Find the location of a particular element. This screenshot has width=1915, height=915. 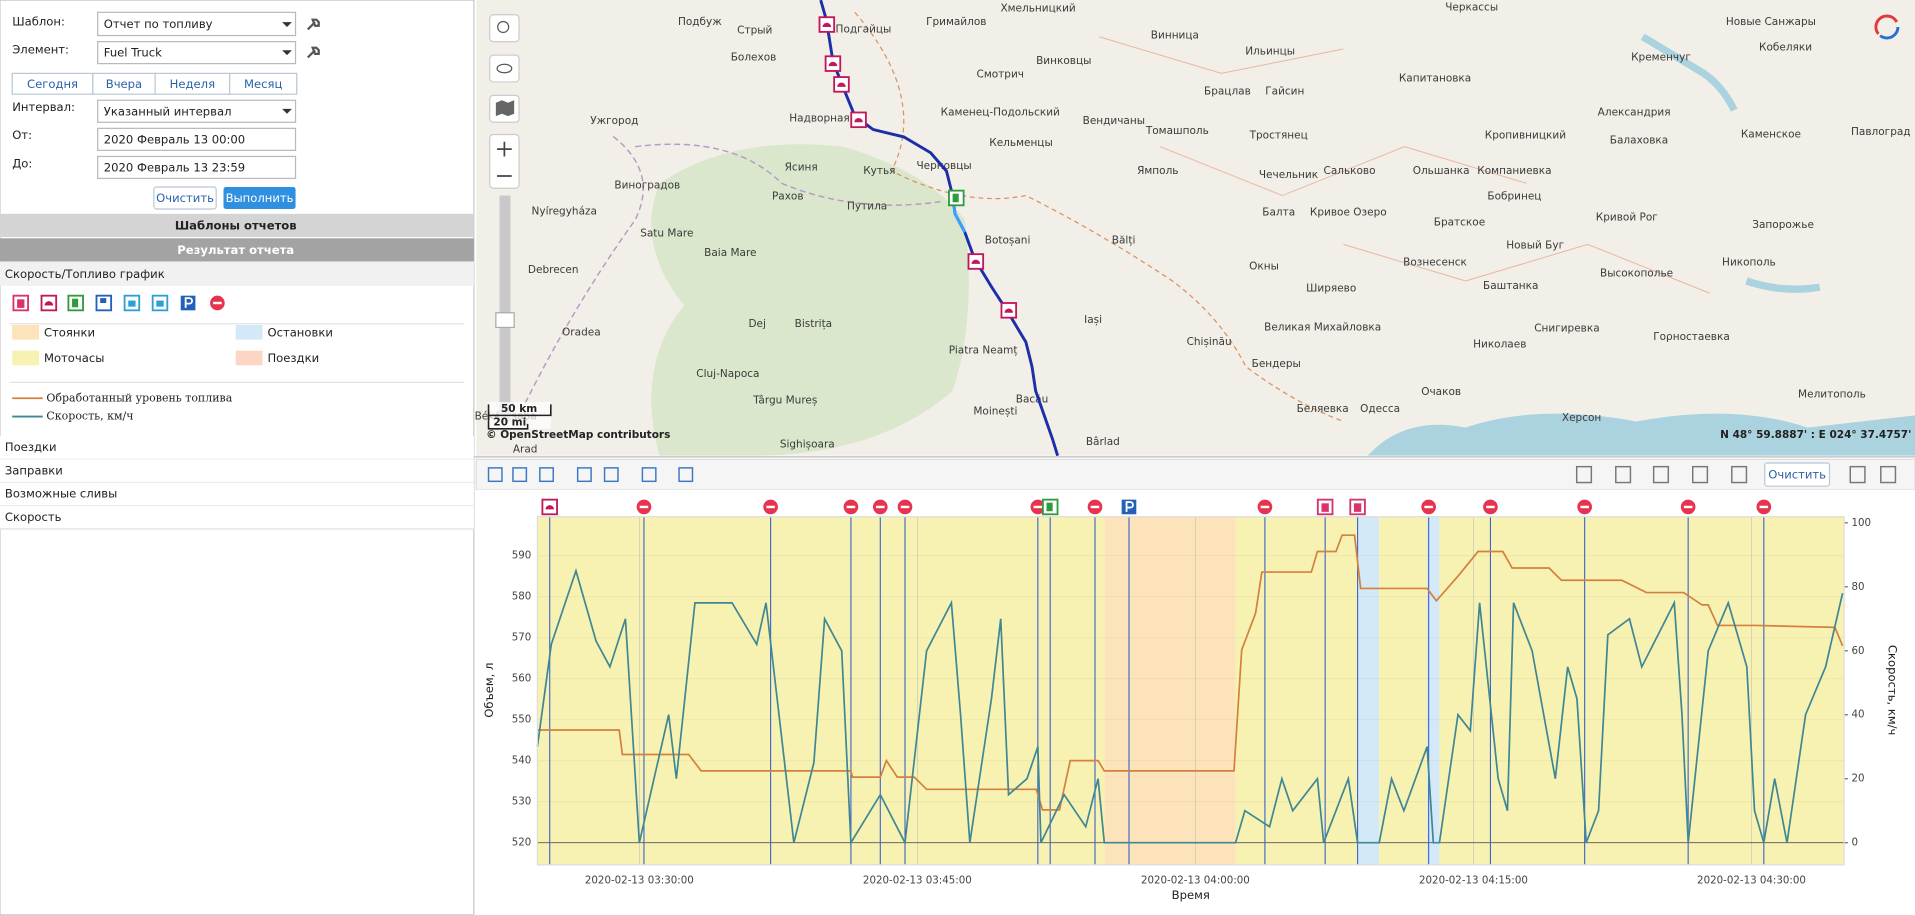

section-title: Заправки is located at coordinates (34, 470).